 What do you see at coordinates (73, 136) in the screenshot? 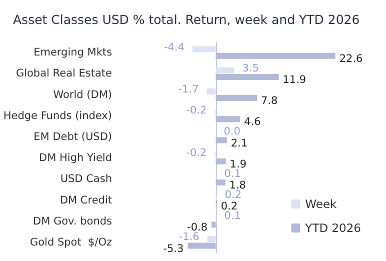
I see `y-tick-label: EM Debt (USD)` at bounding box center [73, 136].